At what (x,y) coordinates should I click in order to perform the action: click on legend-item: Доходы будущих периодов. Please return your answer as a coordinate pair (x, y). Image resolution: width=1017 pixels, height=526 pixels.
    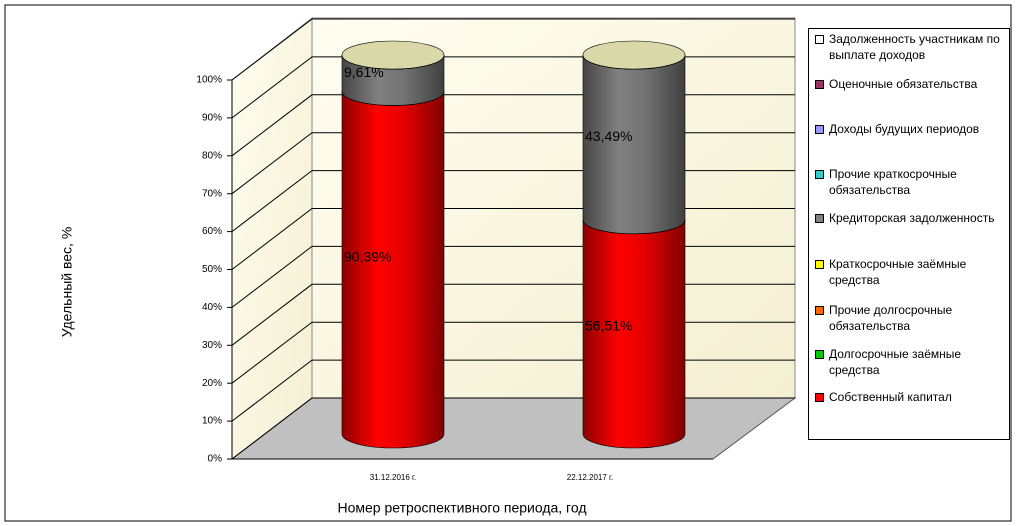
    Looking at the image, I should click on (910, 129).